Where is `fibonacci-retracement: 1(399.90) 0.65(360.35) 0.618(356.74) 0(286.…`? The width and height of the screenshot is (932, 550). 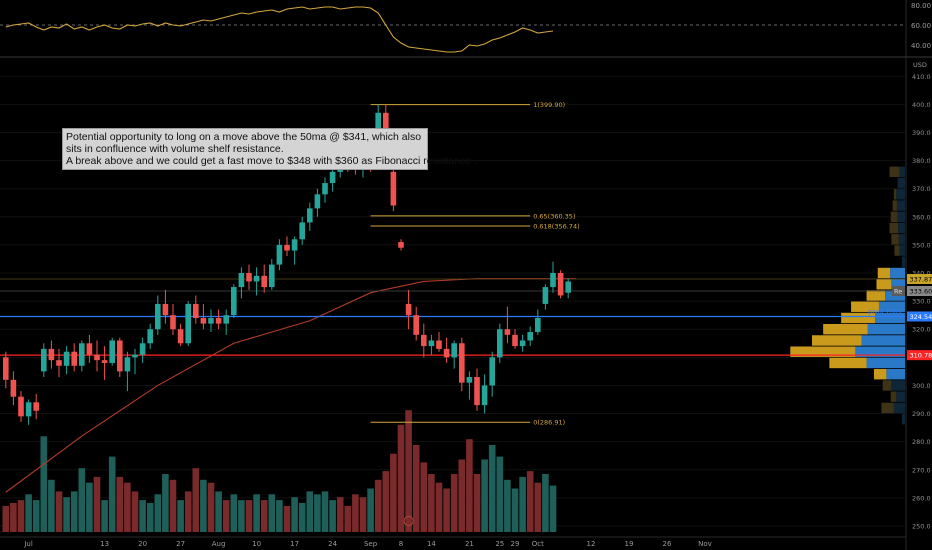 fibonacci-retracement: 1(399.90) 0.65(360.35) 0.618(356.74) 0(286.… is located at coordinates (475, 264).